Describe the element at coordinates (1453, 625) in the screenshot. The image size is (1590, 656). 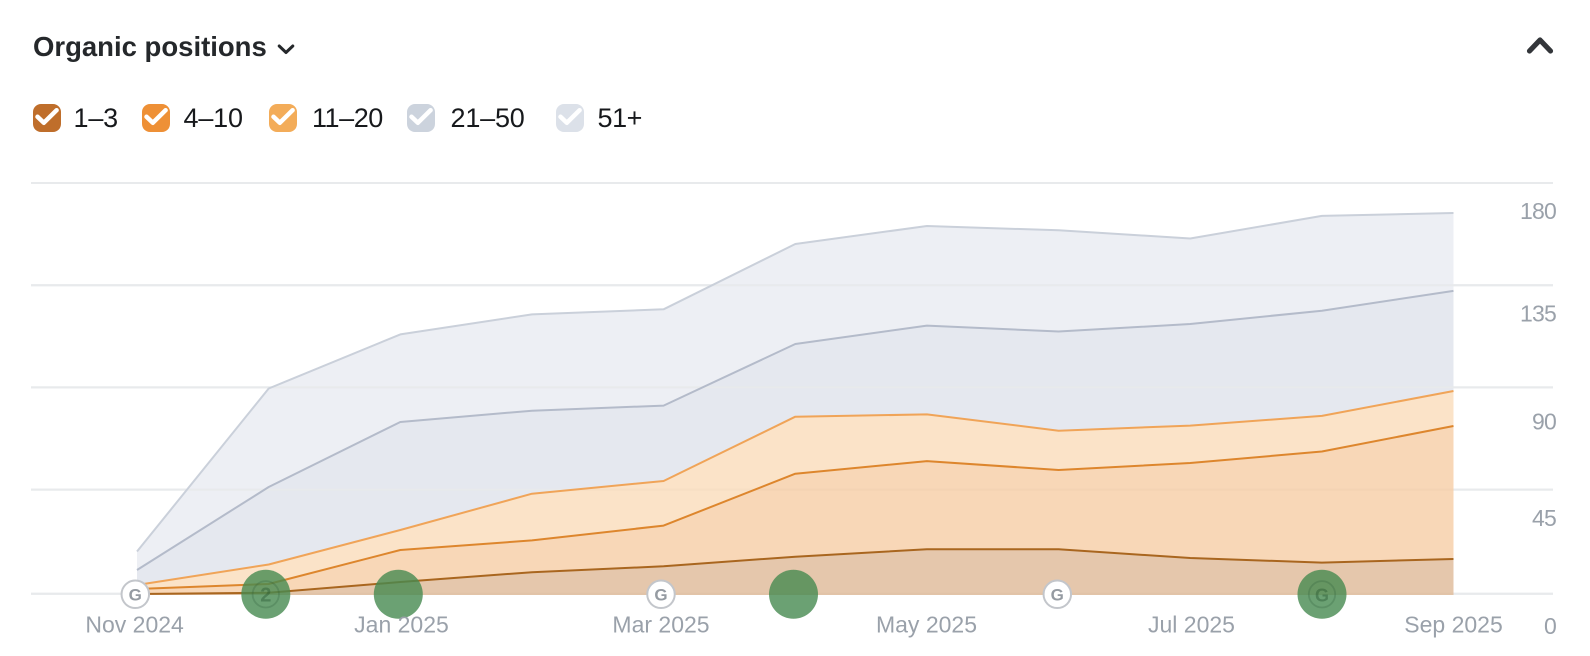
I see `svg-text: Sep 2025` at that location.